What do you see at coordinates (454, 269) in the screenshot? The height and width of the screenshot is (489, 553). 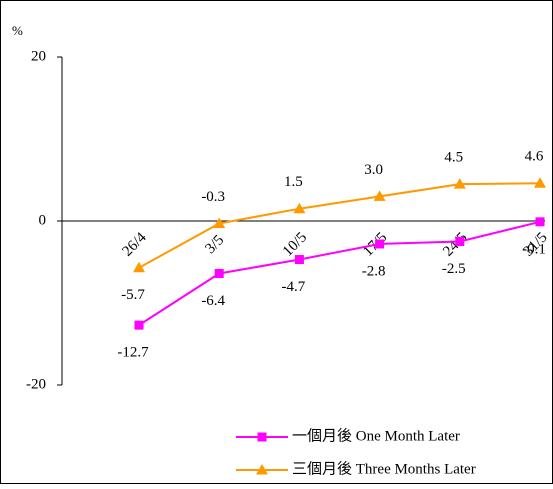 I see `data-label: -2.5` at bounding box center [454, 269].